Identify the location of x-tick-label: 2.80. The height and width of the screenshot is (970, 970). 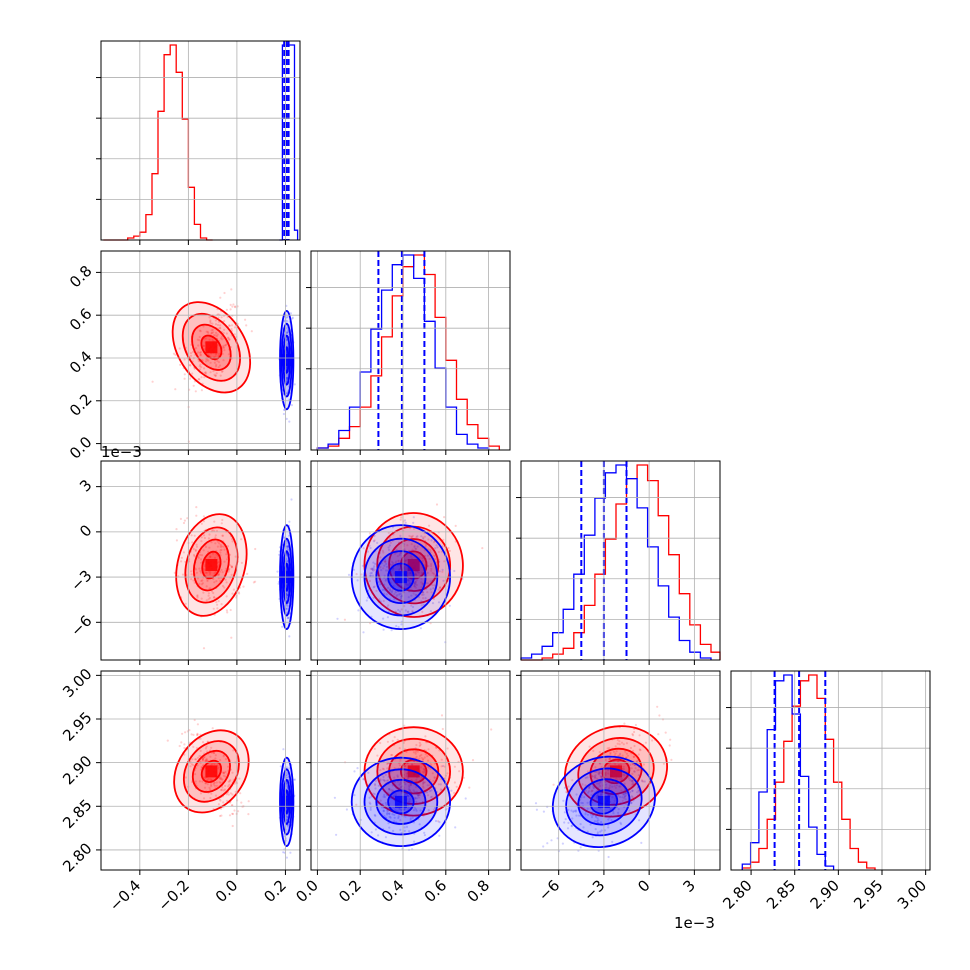
(737, 894).